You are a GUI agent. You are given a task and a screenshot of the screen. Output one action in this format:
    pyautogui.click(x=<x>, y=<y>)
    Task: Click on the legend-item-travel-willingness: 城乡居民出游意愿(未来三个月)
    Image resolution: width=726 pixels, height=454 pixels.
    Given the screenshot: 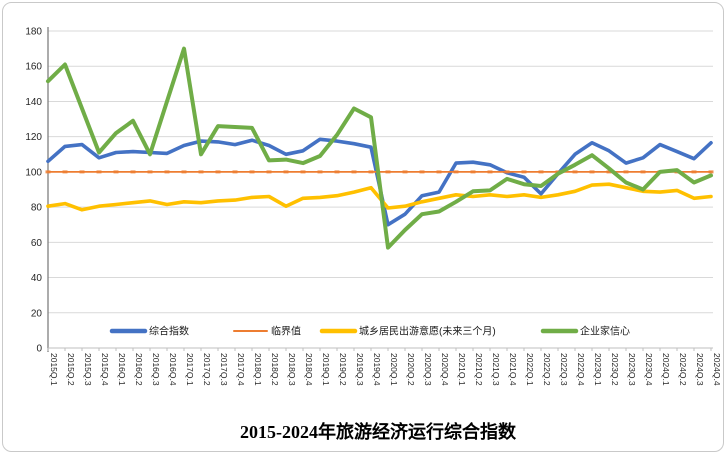 What is the action you would take?
    pyautogui.click(x=407, y=331)
    